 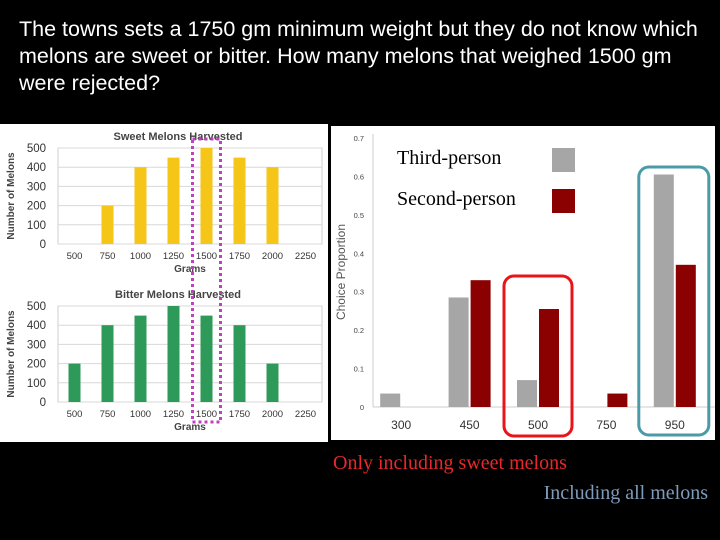 I want to click on legend-label-third-person: Third-person, so click(x=449, y=158).